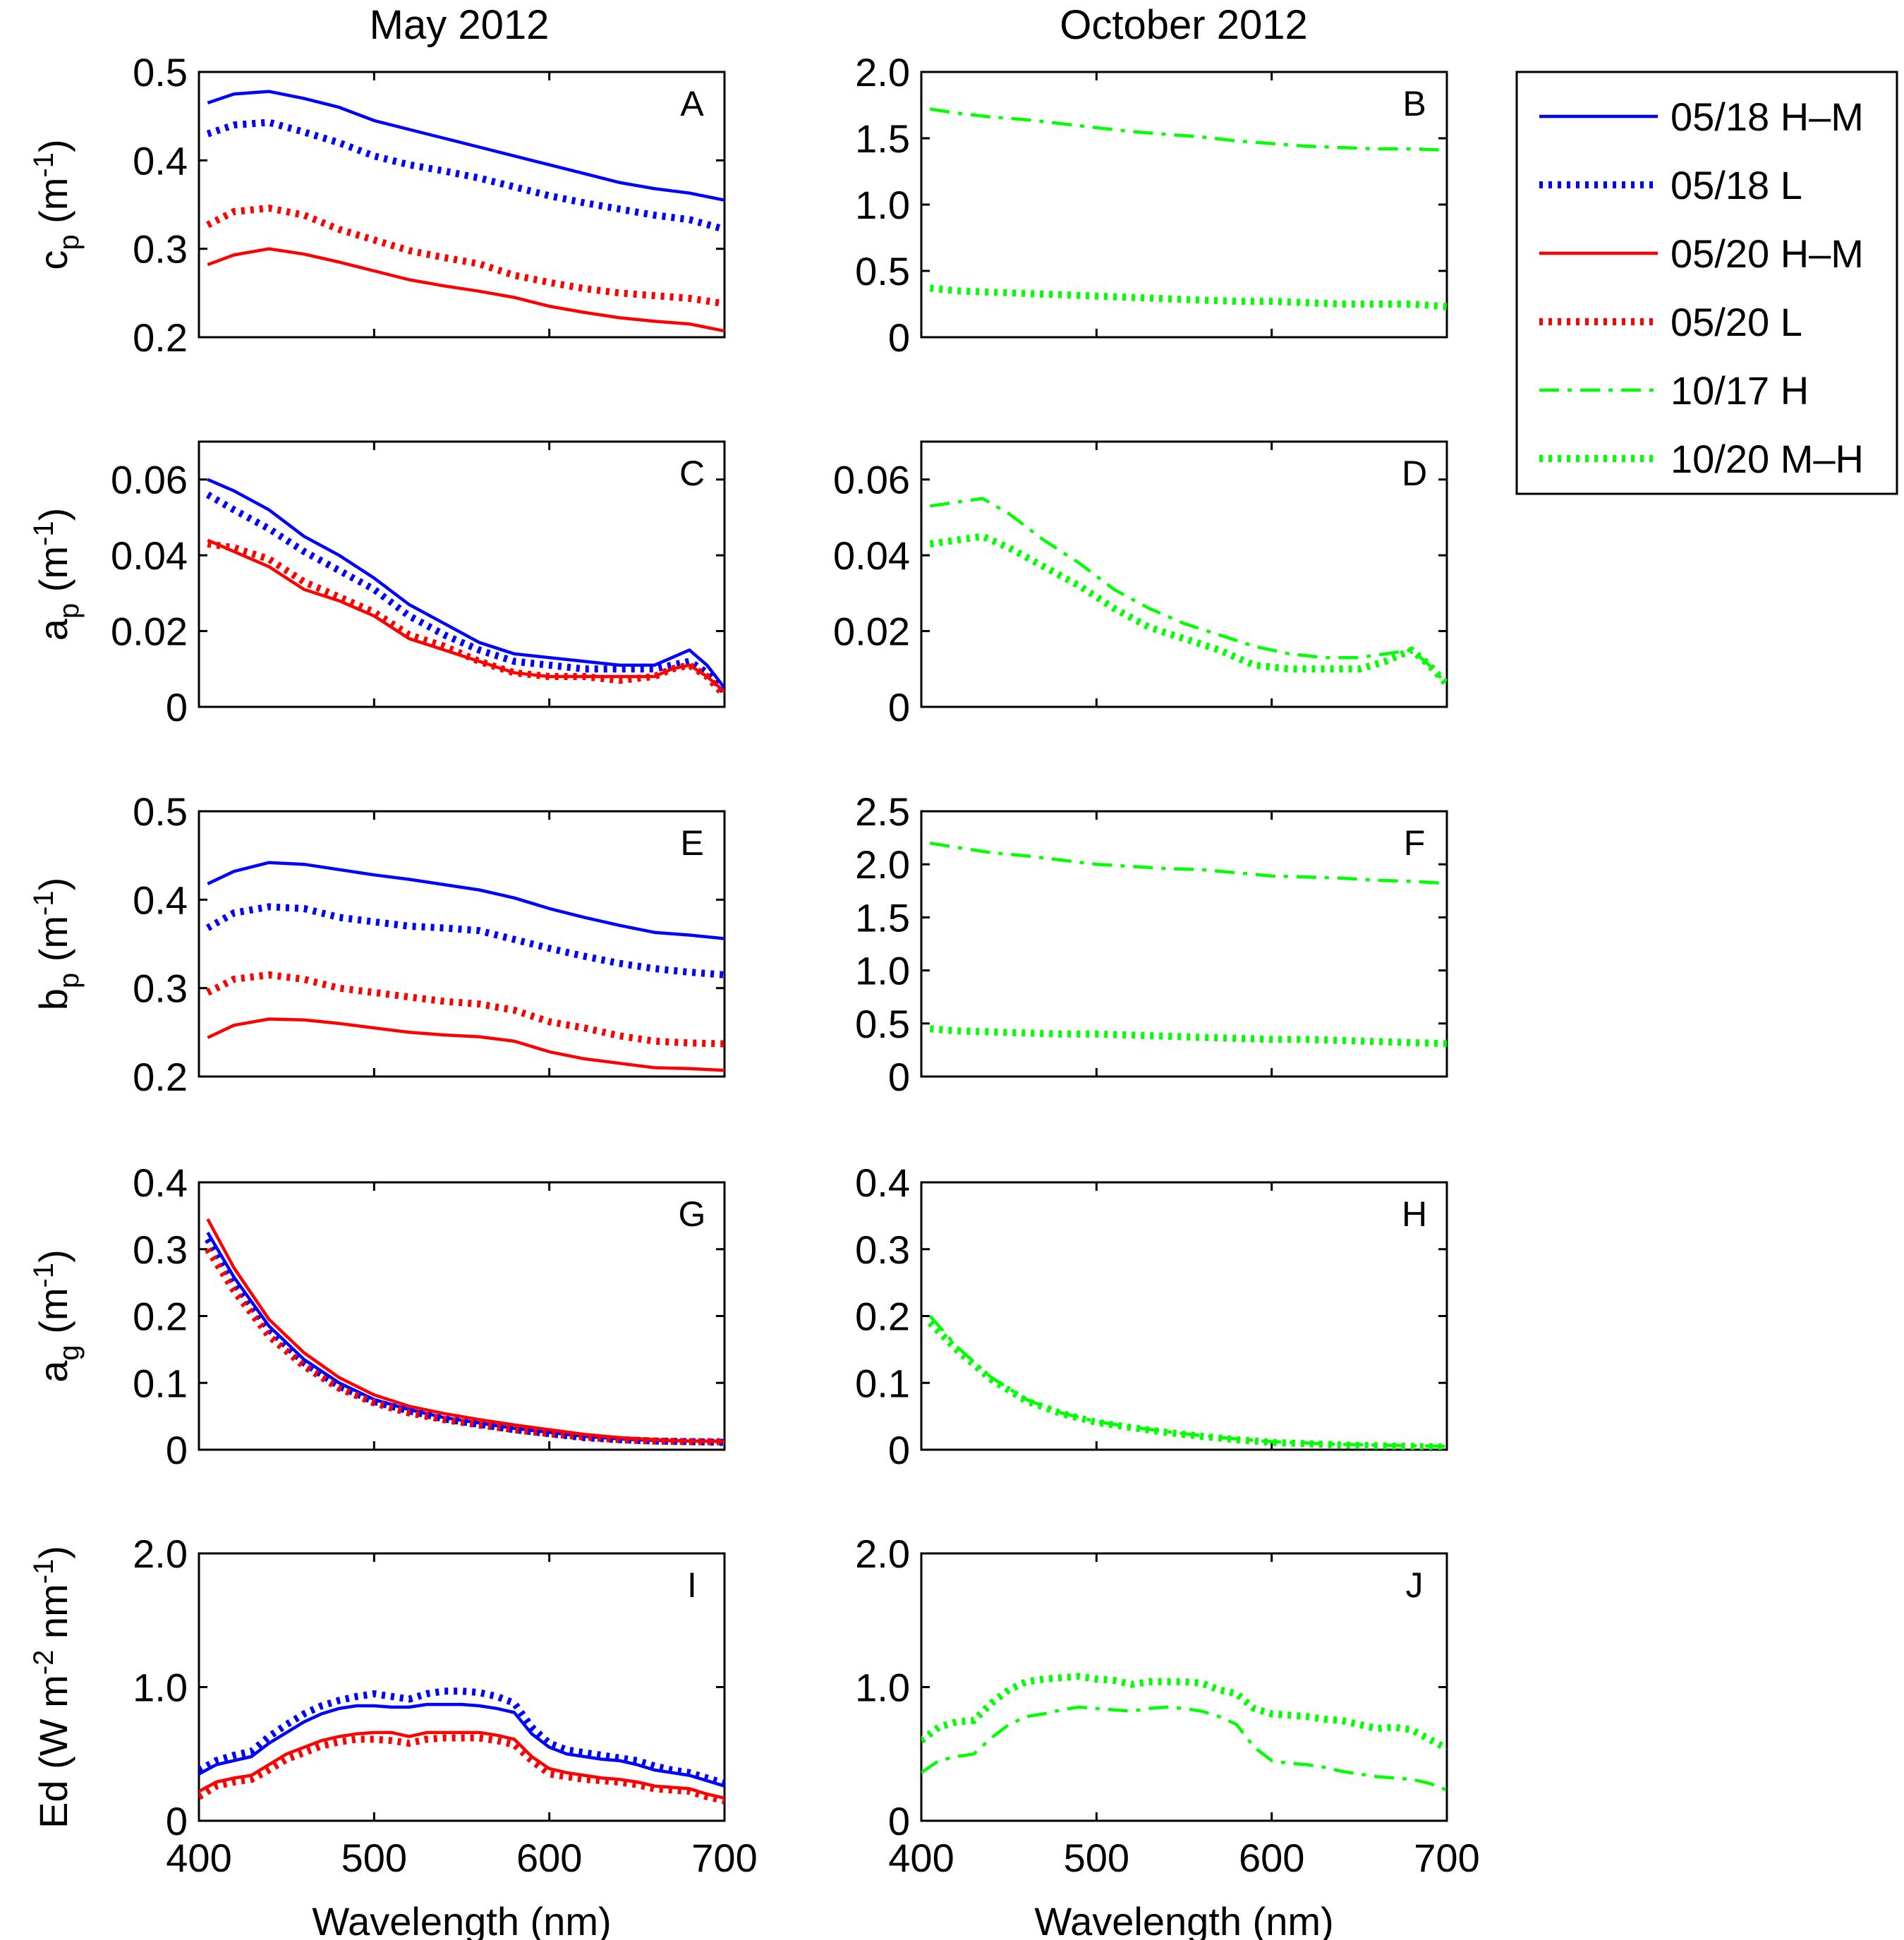 Image resolution: width=1904 pixels, height=1940 pixels. I want to click on x-tick-label-i: 600, so click(549, 1858).